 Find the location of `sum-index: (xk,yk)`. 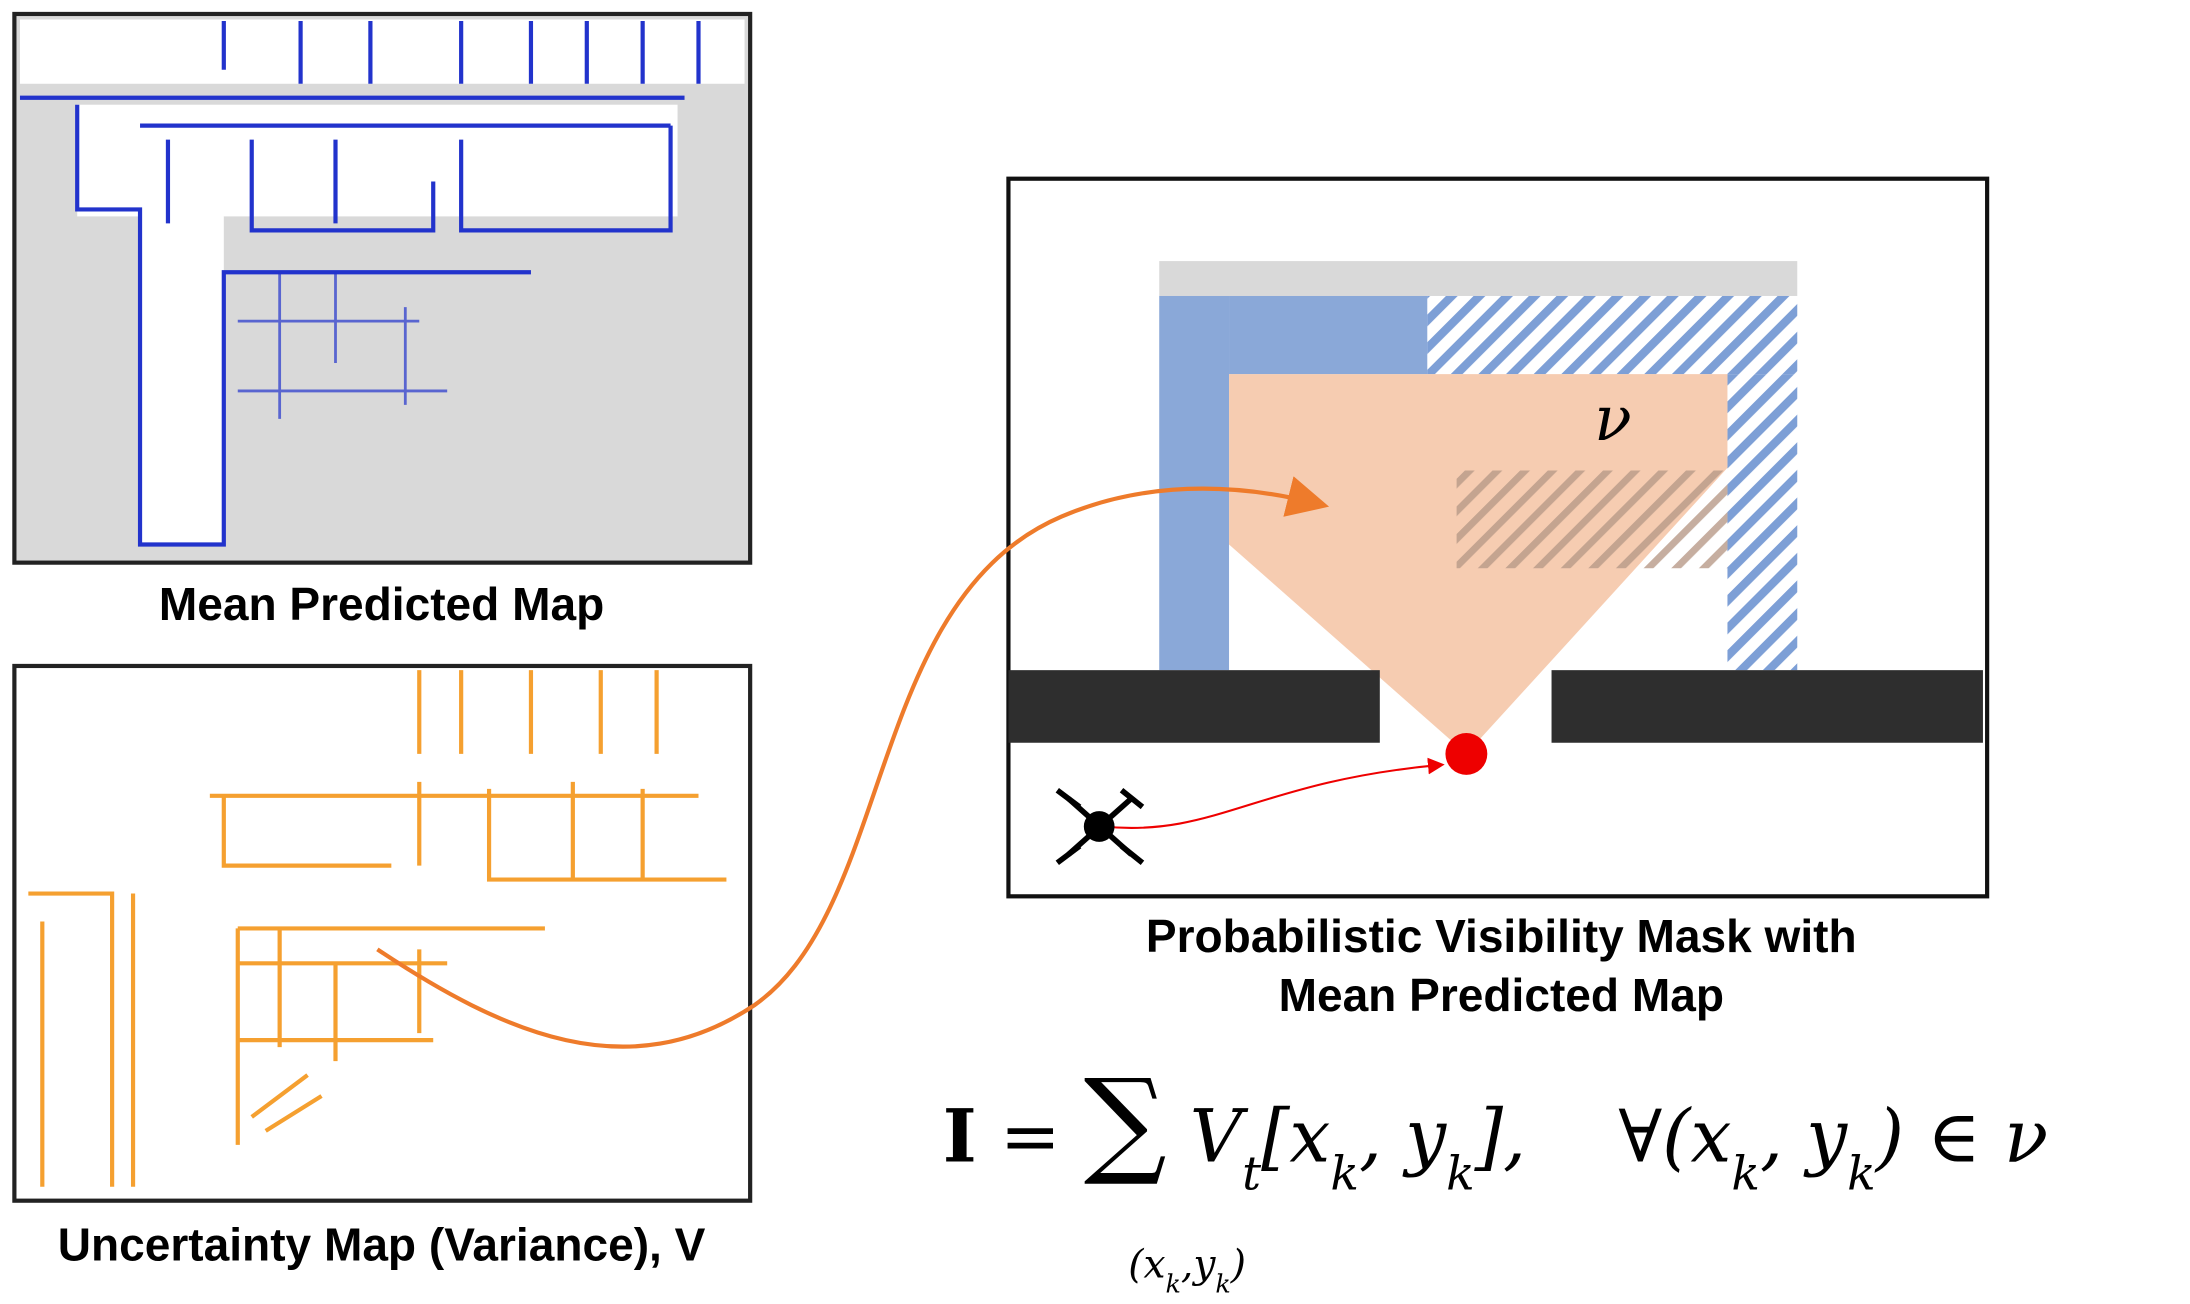

sum-index: (xk,yk) is located at coordinates (1187, 1270).